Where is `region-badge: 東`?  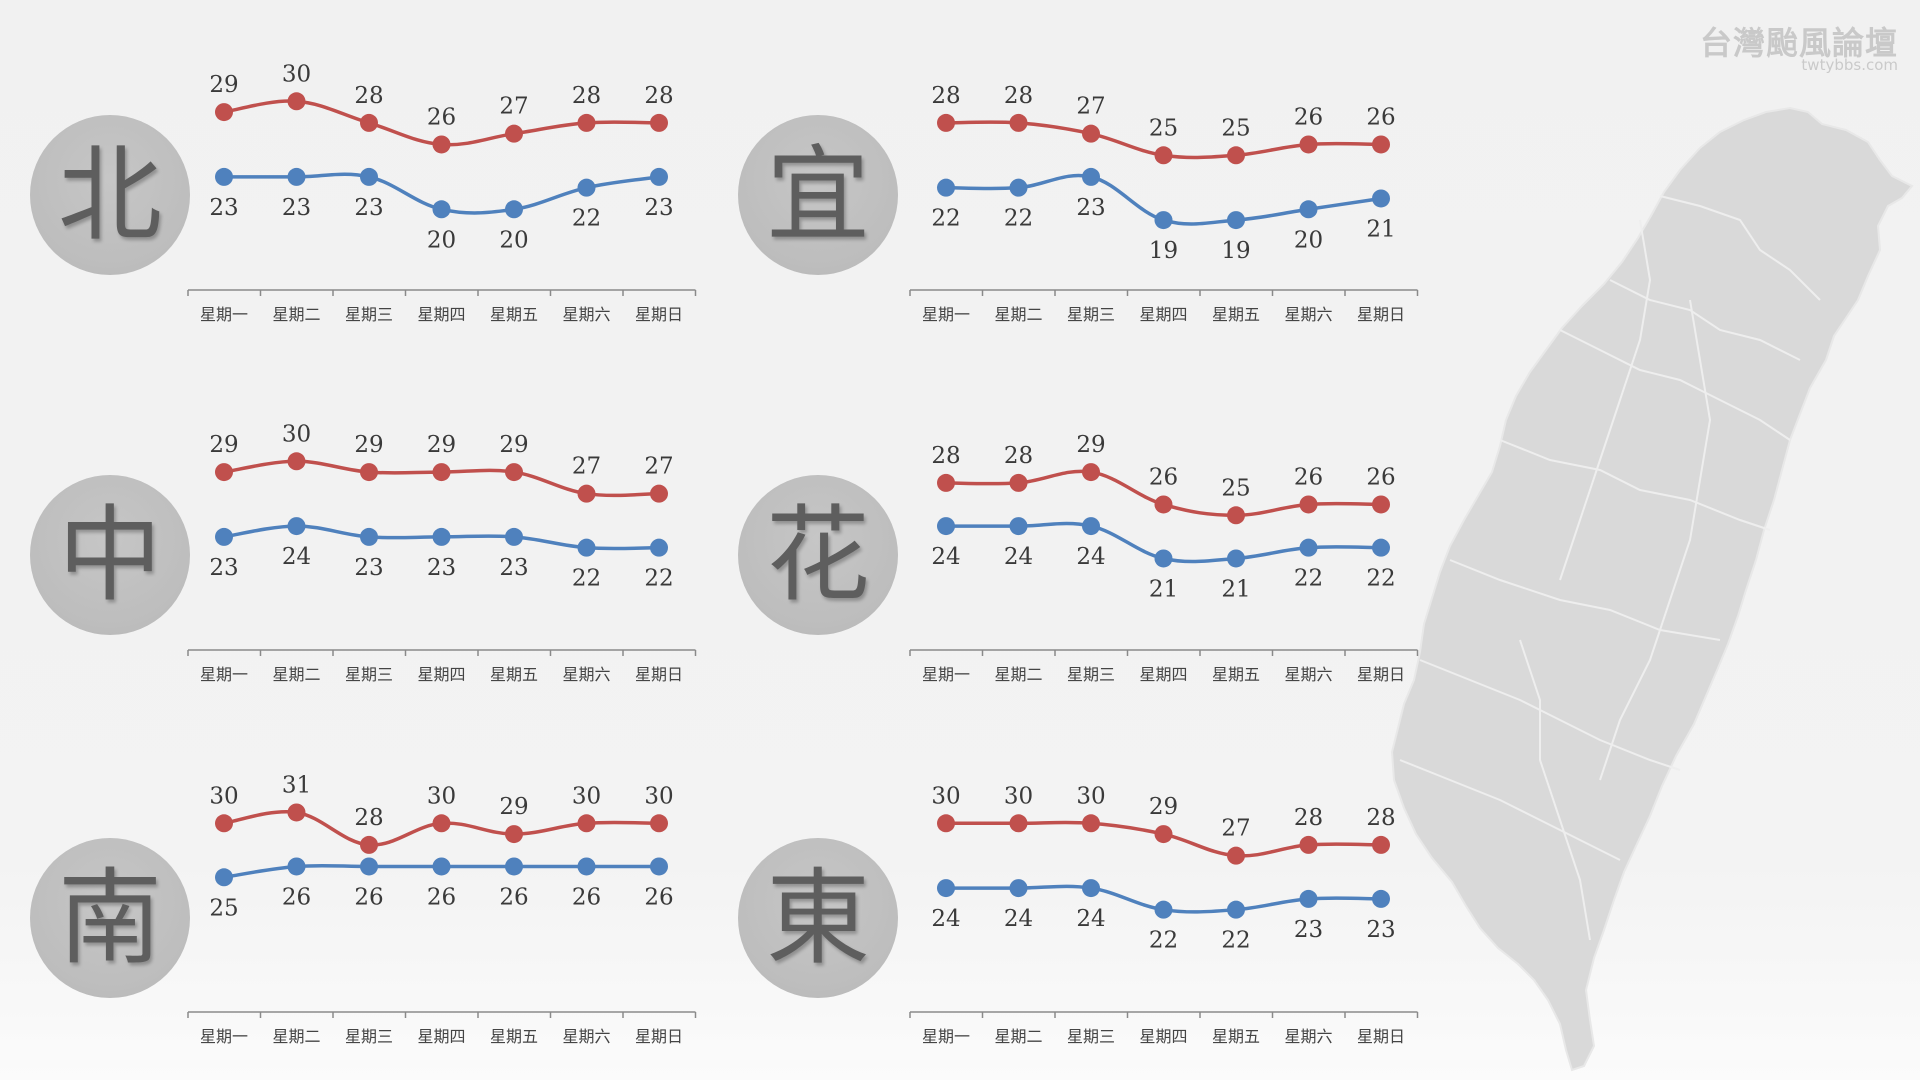 region-badge: 東 is located at coordinates (818, 918).